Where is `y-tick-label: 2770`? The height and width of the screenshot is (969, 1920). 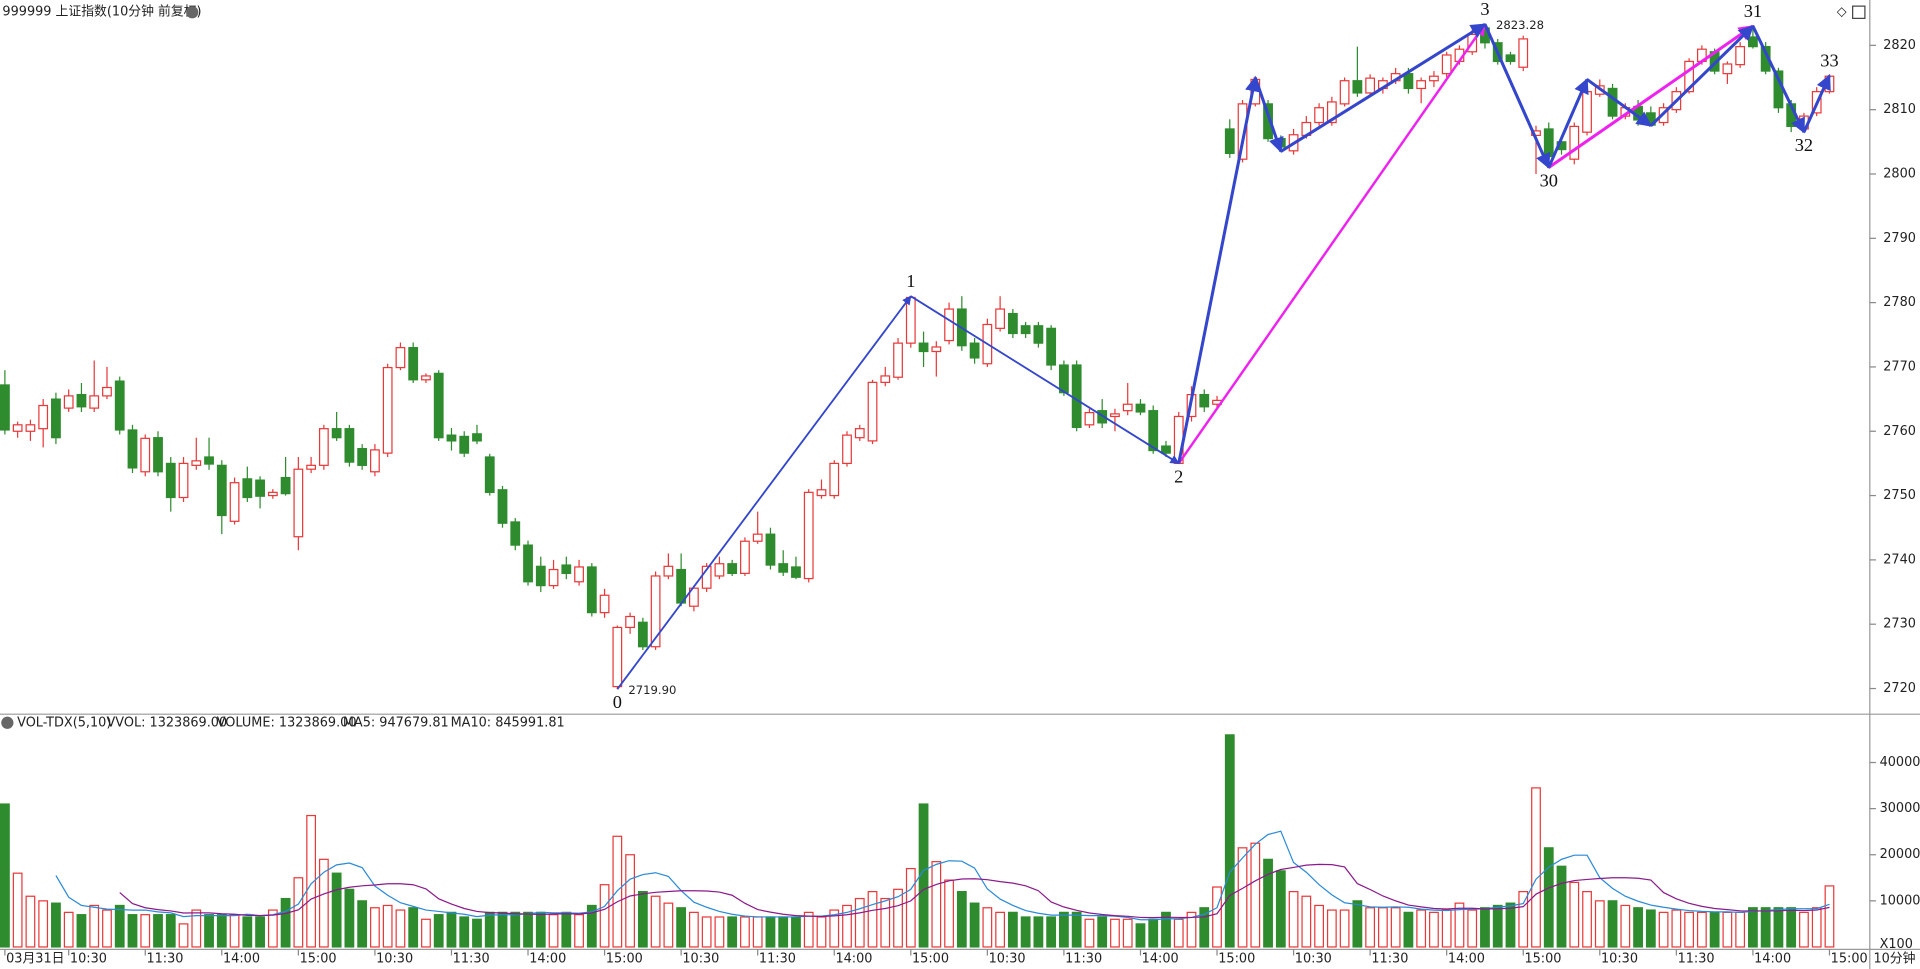
y-tick-label: 2770 is located at coordinates (1899, 366).